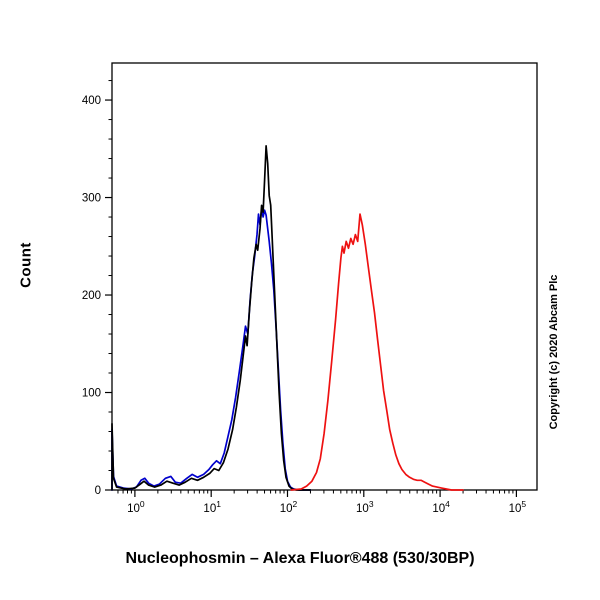 The width and height of the screenshot is (600, 600). Describe the element at coordinates (91, 101) in the screenshot. I see `y-axis-tick-label: 400` at that location.